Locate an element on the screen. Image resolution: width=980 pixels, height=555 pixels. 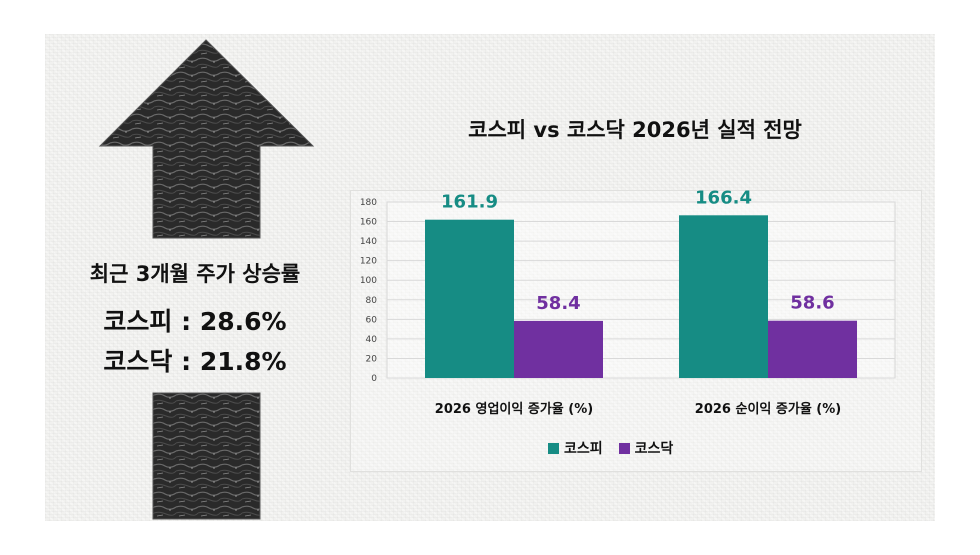
legend-swatch-kosdaq is located at coordinates (624, 448).